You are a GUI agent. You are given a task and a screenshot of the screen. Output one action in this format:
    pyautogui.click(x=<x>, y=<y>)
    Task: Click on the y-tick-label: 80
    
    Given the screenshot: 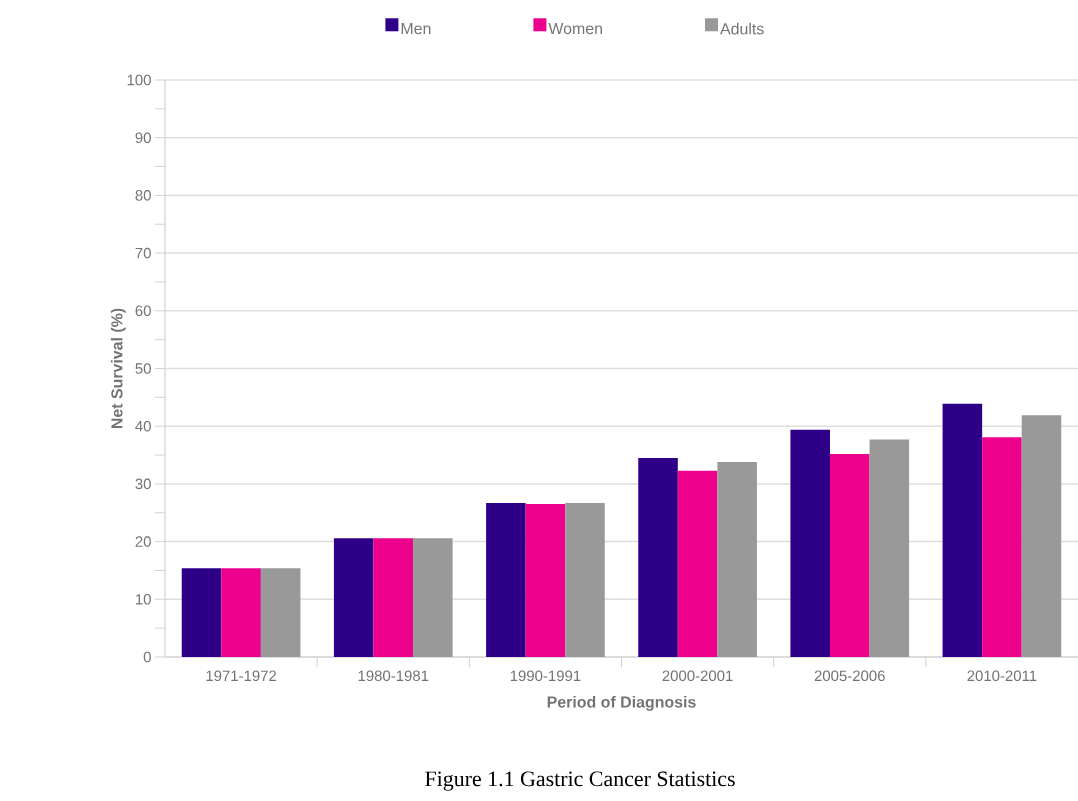 What is the action you would take?
    pyautogui.click(x=143, y=195)
    